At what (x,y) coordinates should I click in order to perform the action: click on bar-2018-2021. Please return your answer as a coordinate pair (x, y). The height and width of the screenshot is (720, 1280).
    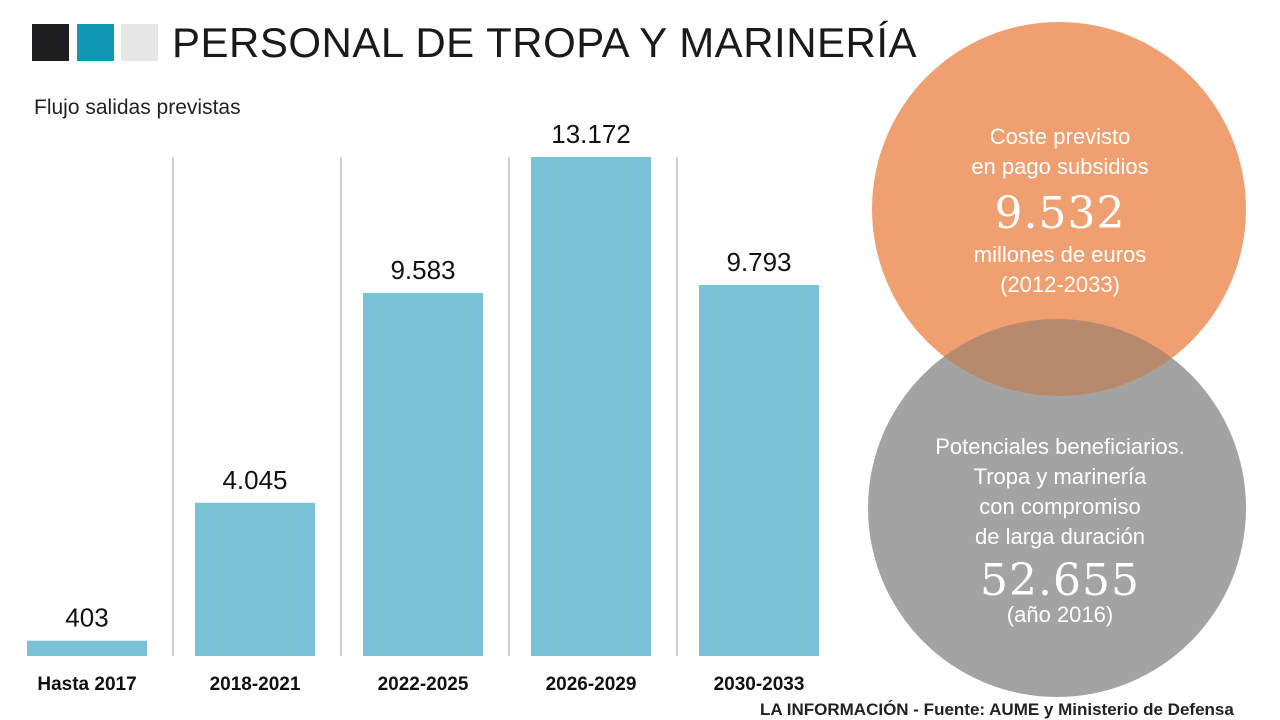
    Looking at the image, I should click on (255, 579).